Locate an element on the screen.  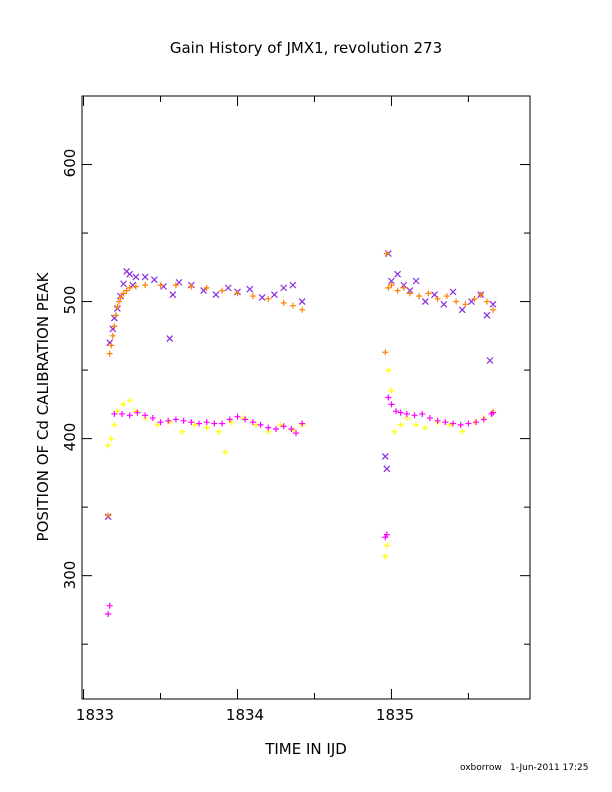
y-axis-label: POSITION OF Cd CALIBRATION PEAK is located at coordinates (43, 406).